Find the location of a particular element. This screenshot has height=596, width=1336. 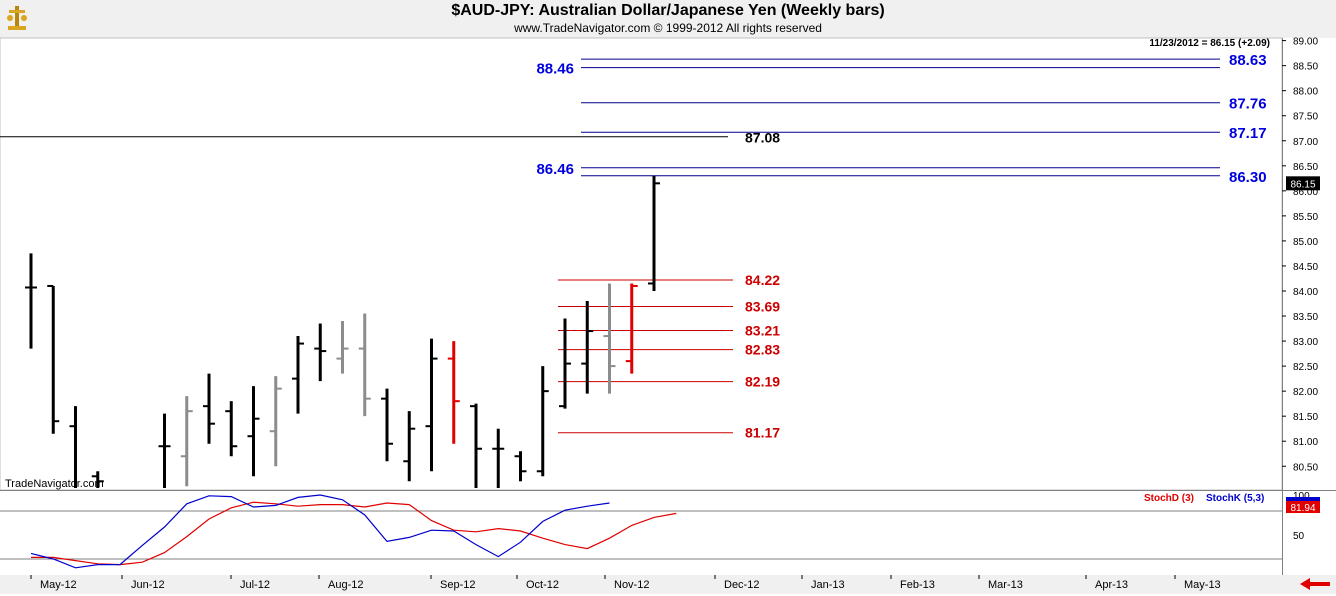

price-tick-label: 88.50 is located at coordinates (1305, 67).